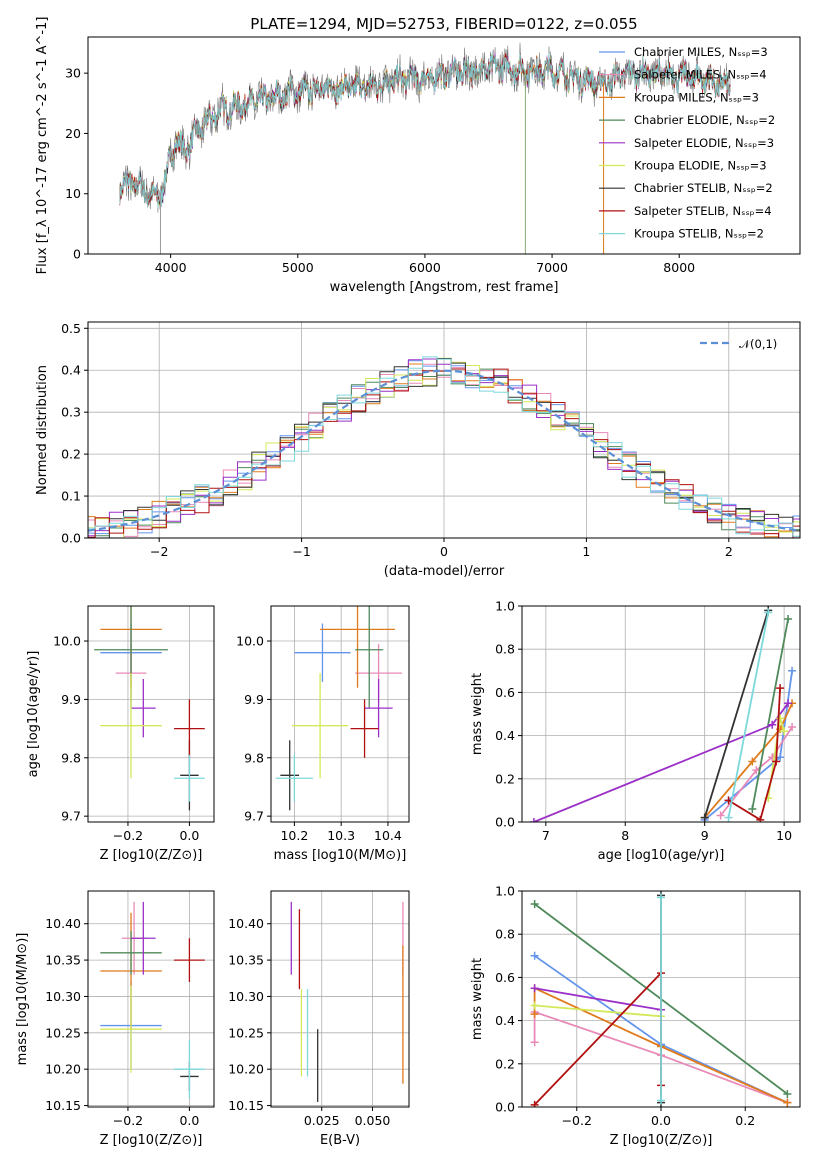 Image resolution: width=819 pixels, height=1170 pixels. Describe the element at coordinates (22, 999) in the screenshot. I see `y-axis-label: mass [log10(M/M⊙)]` at that location.